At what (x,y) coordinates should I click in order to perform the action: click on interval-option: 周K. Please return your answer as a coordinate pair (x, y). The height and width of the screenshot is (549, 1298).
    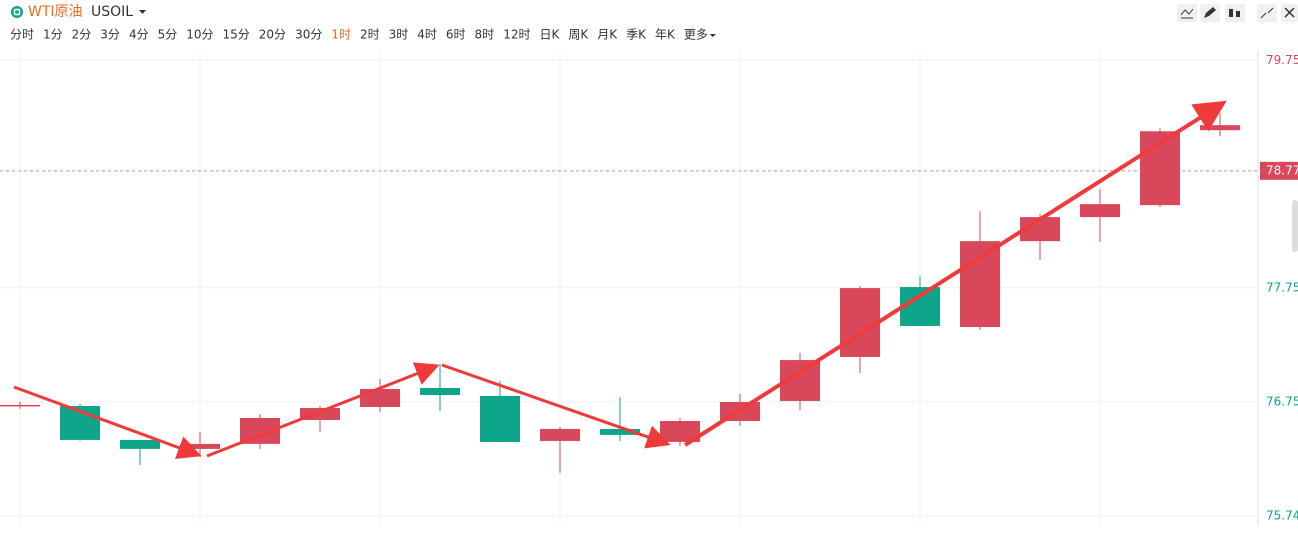
    Looking at the image, I should click on (578, 35).